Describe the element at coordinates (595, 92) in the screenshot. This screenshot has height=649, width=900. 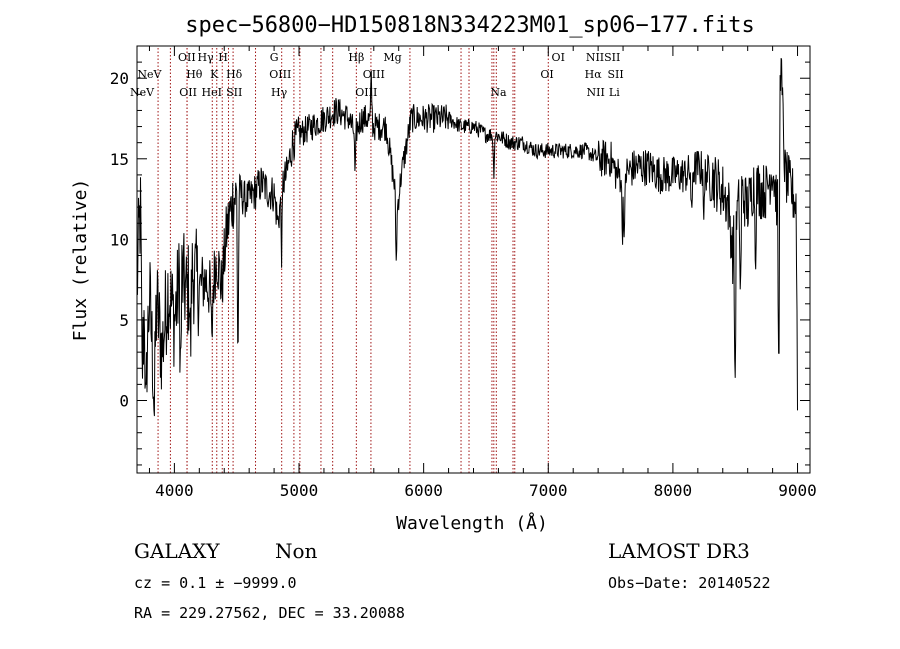
I see `line-label: NII` at that location.